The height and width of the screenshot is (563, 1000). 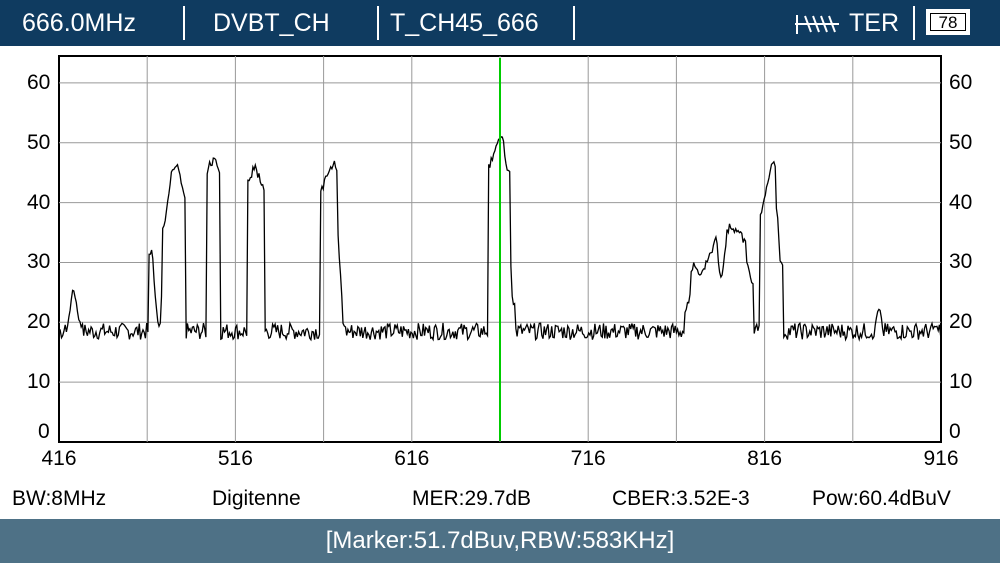 What do you see at coordinates (412, 458) in the screenshot?
I see `x-tick-label: 616` at bounding box center [412, 458].